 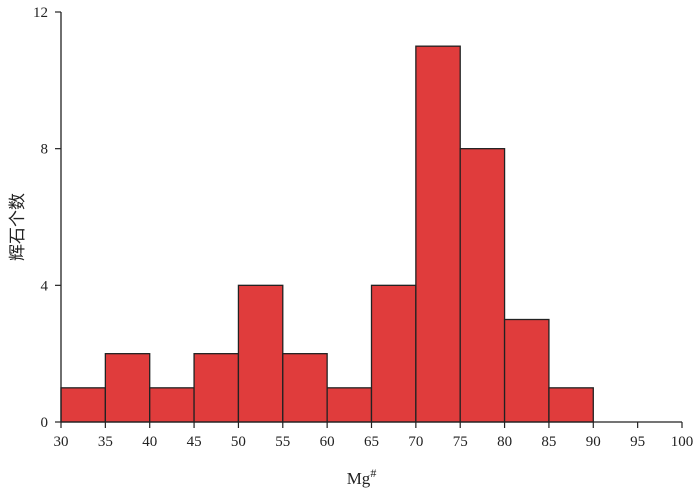 I want to click on x-tick-label: 60, so click(x=327, y=442).